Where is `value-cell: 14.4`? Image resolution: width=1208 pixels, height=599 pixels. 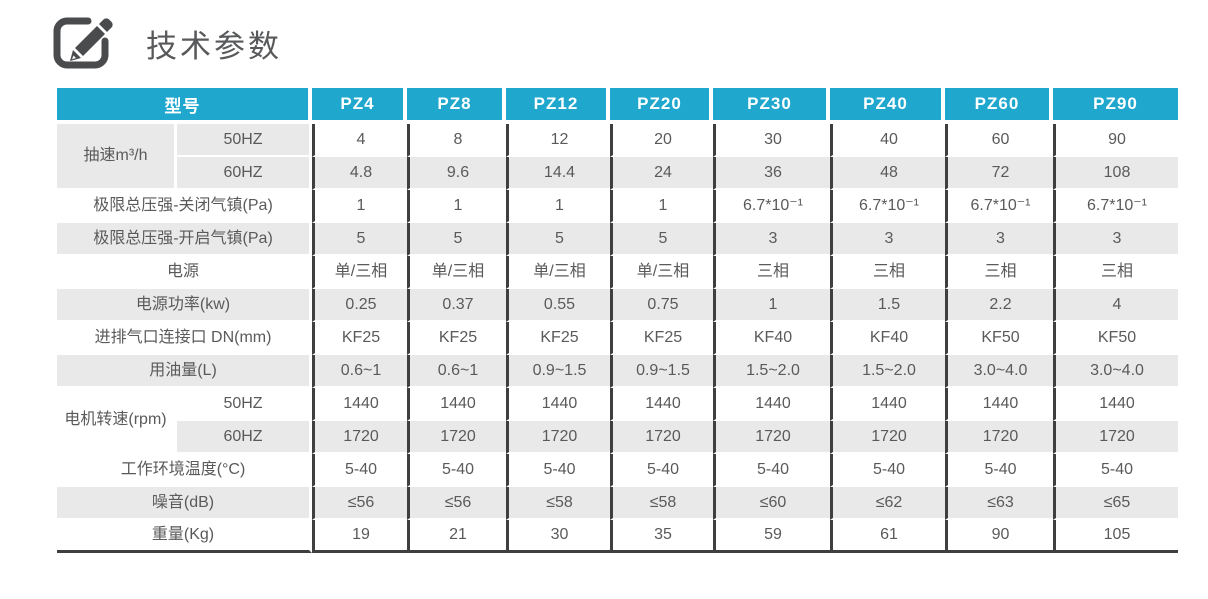
value-cell: 14.4 is located at coordinates (558, 173).